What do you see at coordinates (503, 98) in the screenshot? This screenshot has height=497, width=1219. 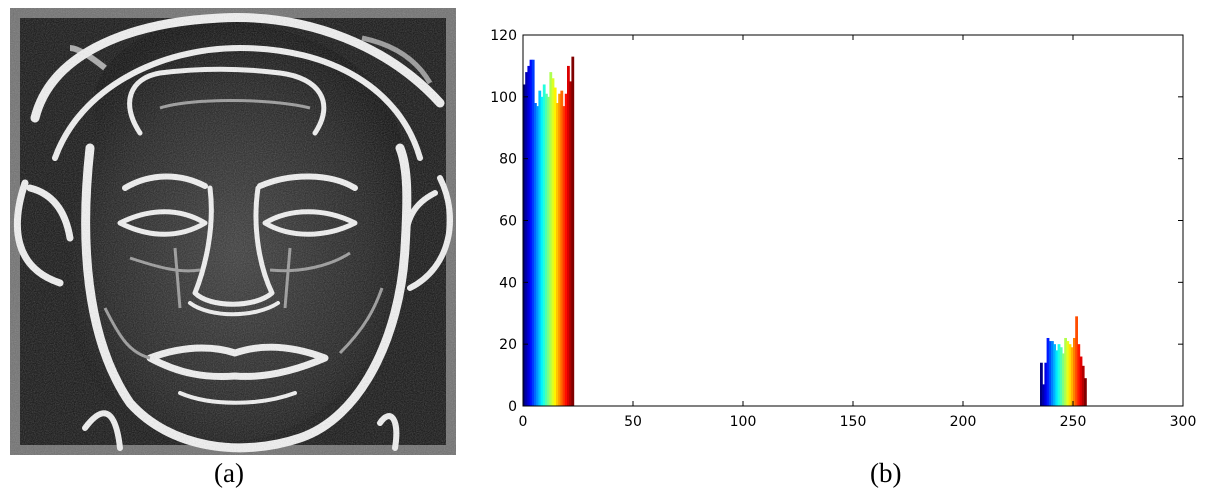 I see `y-tick-label: 100` at bounding box center [503, 98].